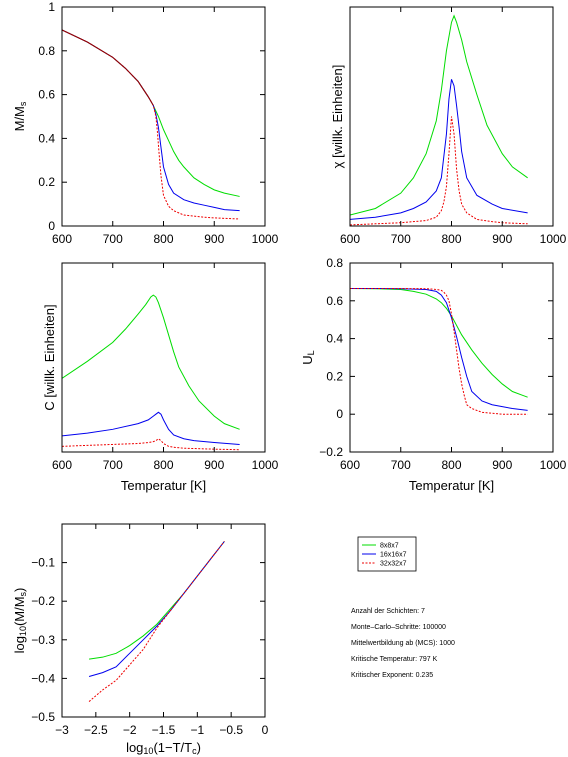 This screenshot has width=568, height=757. I want to click on x-tick-label: −2, so click(130, 730).